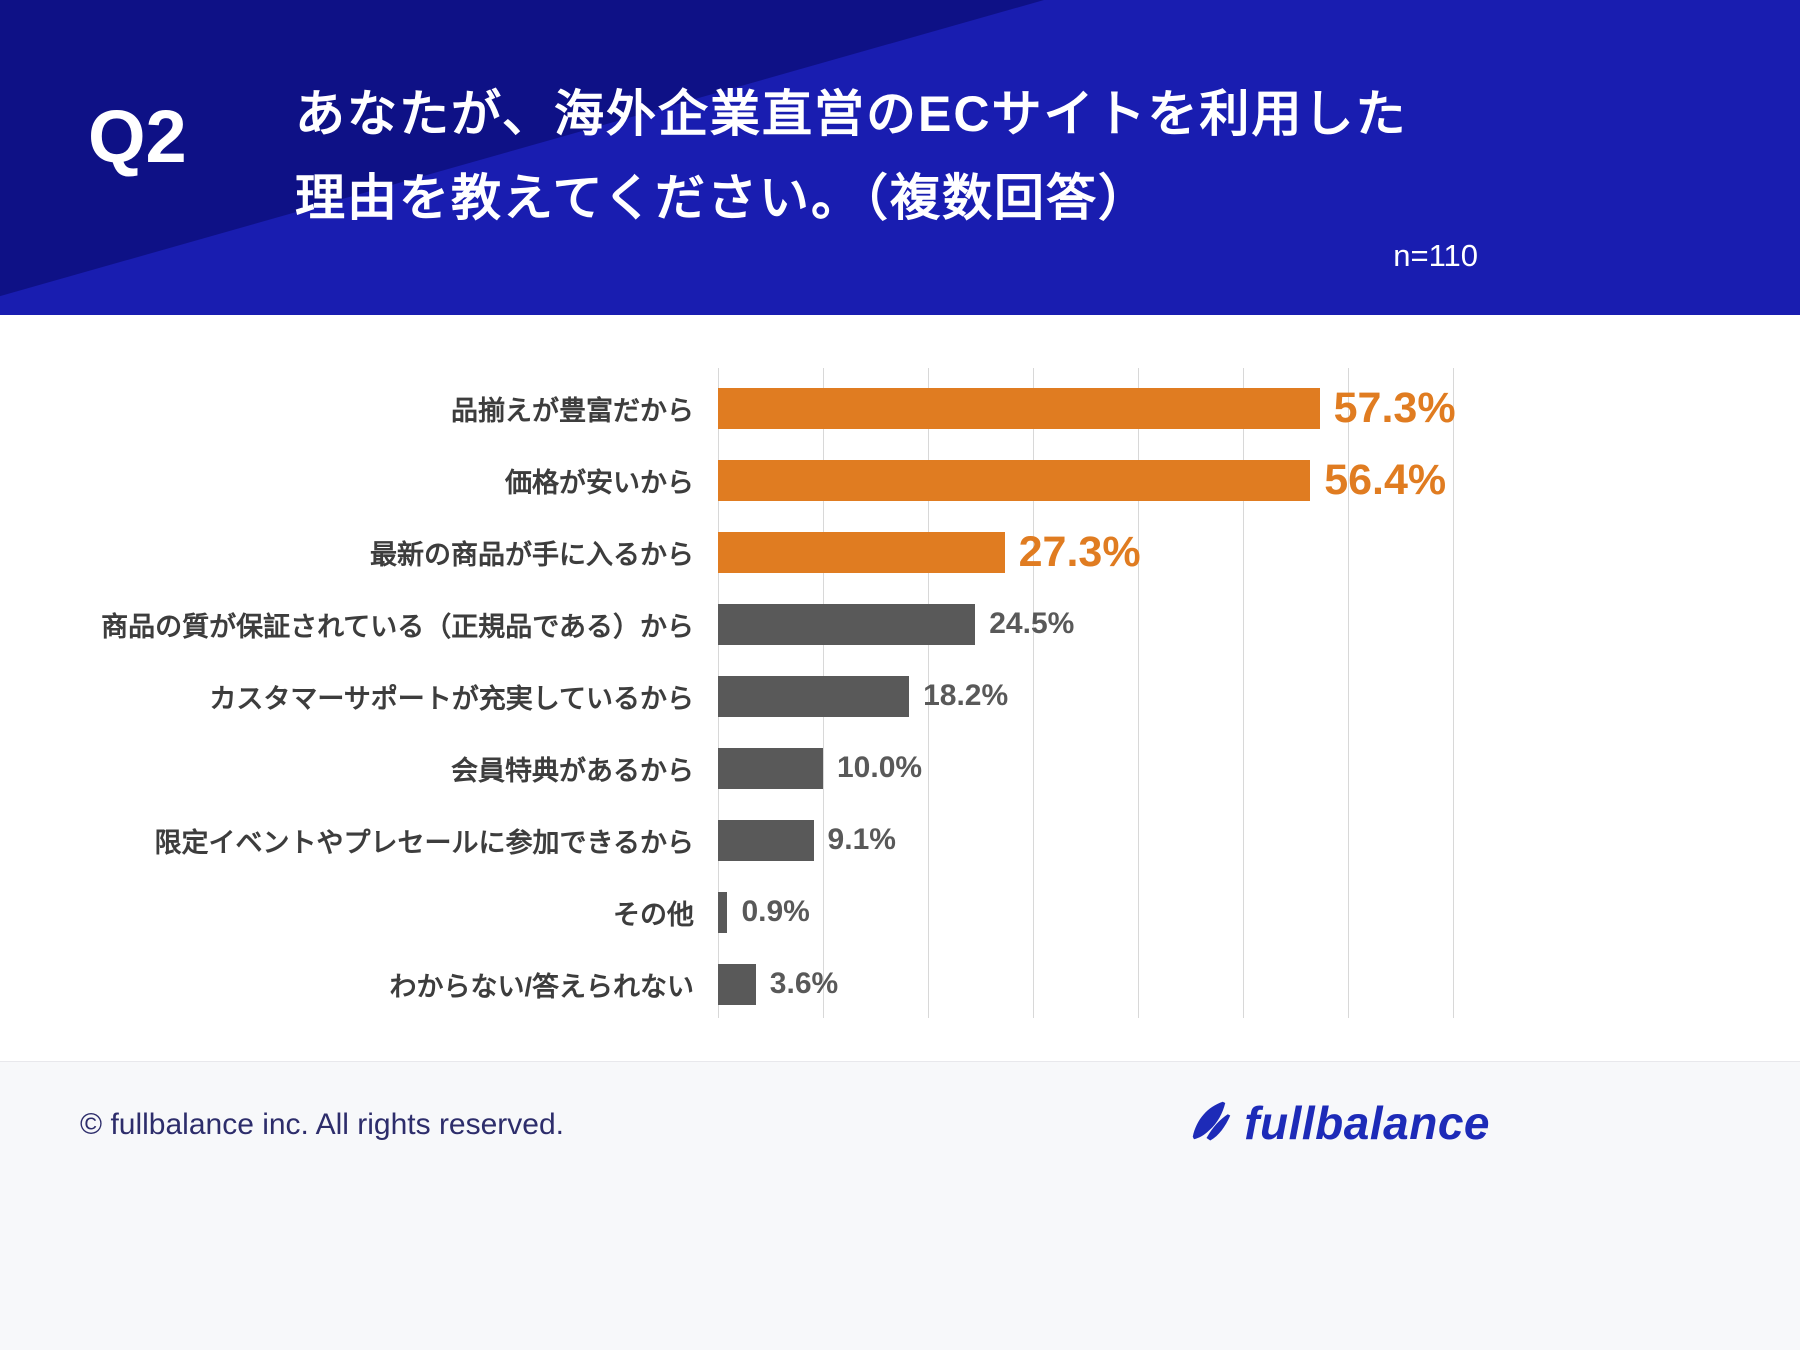  Describe the element at coordinates (1259, 768) in the screenshot. I see `bar-area: 10.0%` at that location.